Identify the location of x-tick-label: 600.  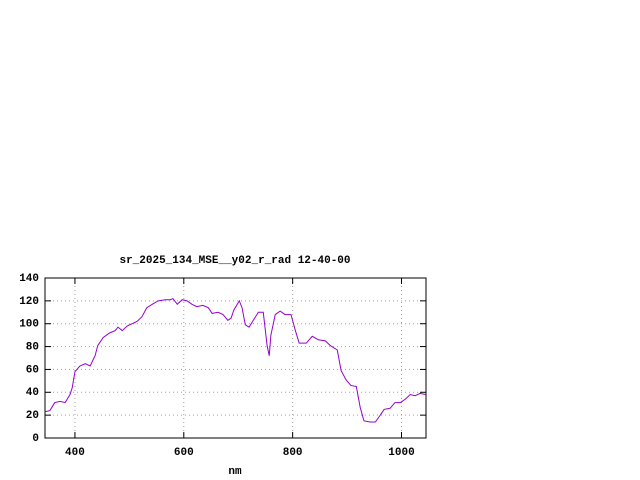
(184, 453).